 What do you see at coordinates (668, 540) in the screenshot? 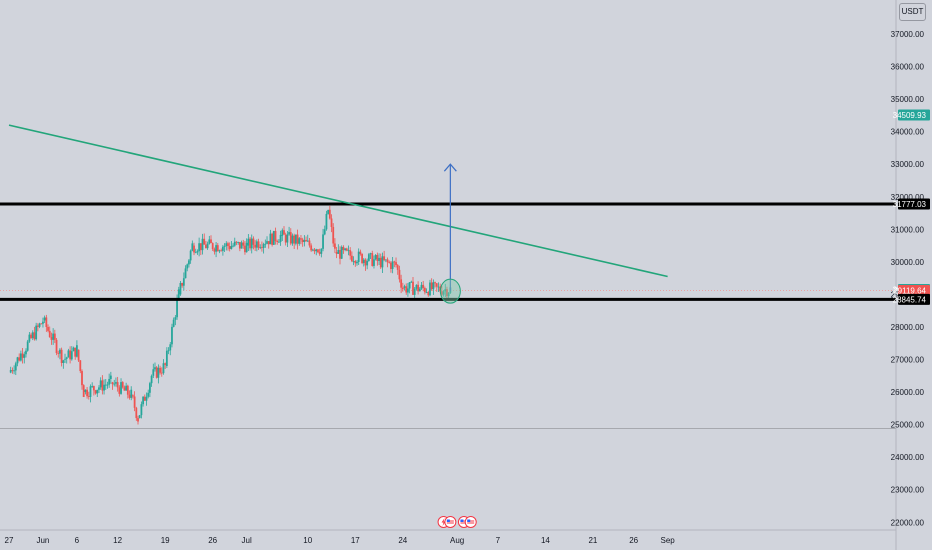
I see `time-tick-label: Sep` at bounding box center [668, 540].